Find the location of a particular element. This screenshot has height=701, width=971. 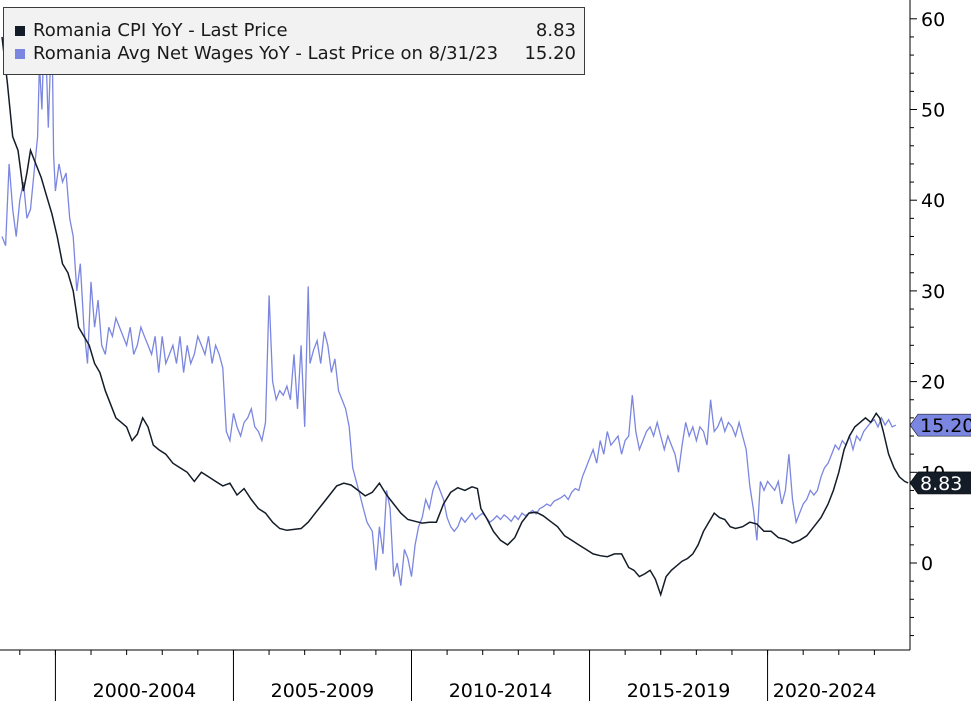

x-tick-label: 2010-2014 is located at coordinates (501, 690).